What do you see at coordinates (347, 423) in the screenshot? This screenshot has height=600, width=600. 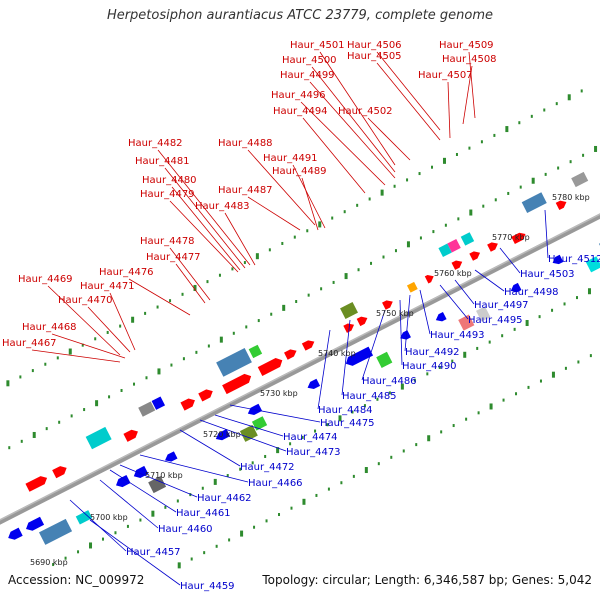 I see `lower-gene-label: Haur_4475` at bounding box center [347, 423].